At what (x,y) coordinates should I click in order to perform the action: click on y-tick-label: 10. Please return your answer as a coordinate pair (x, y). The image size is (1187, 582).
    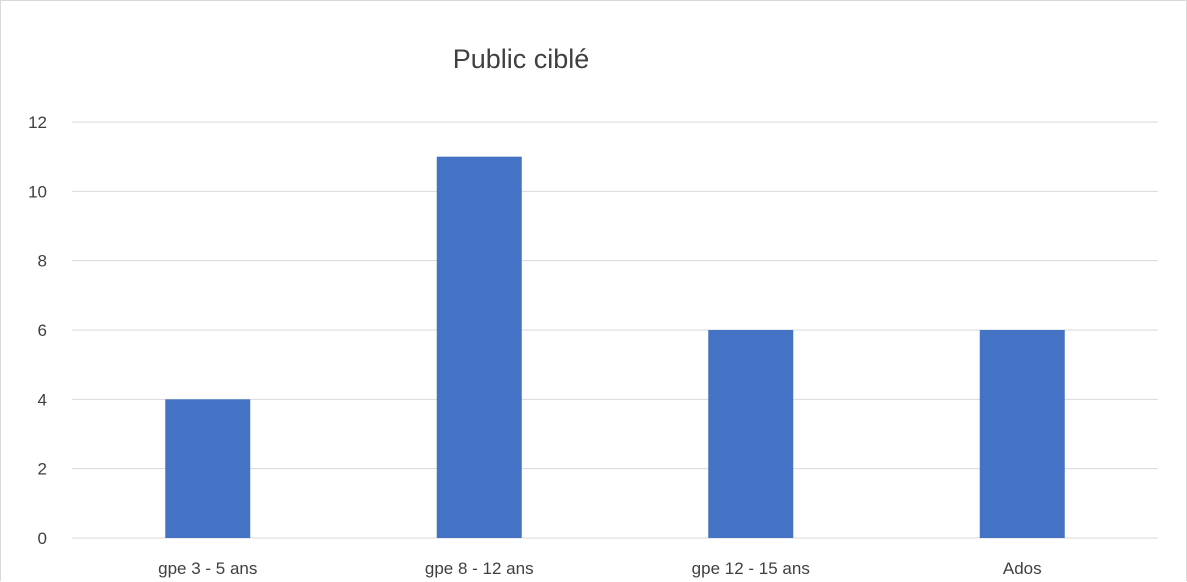
    Looking at the image, I should click on (37, 191).